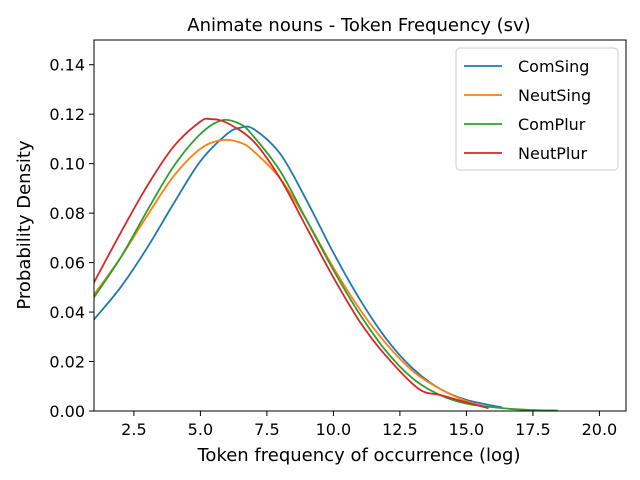 Image resolution: width=640 pixels, height=480 pixels. I want to click on x-tick-label: 17.5, so click(533, 429).